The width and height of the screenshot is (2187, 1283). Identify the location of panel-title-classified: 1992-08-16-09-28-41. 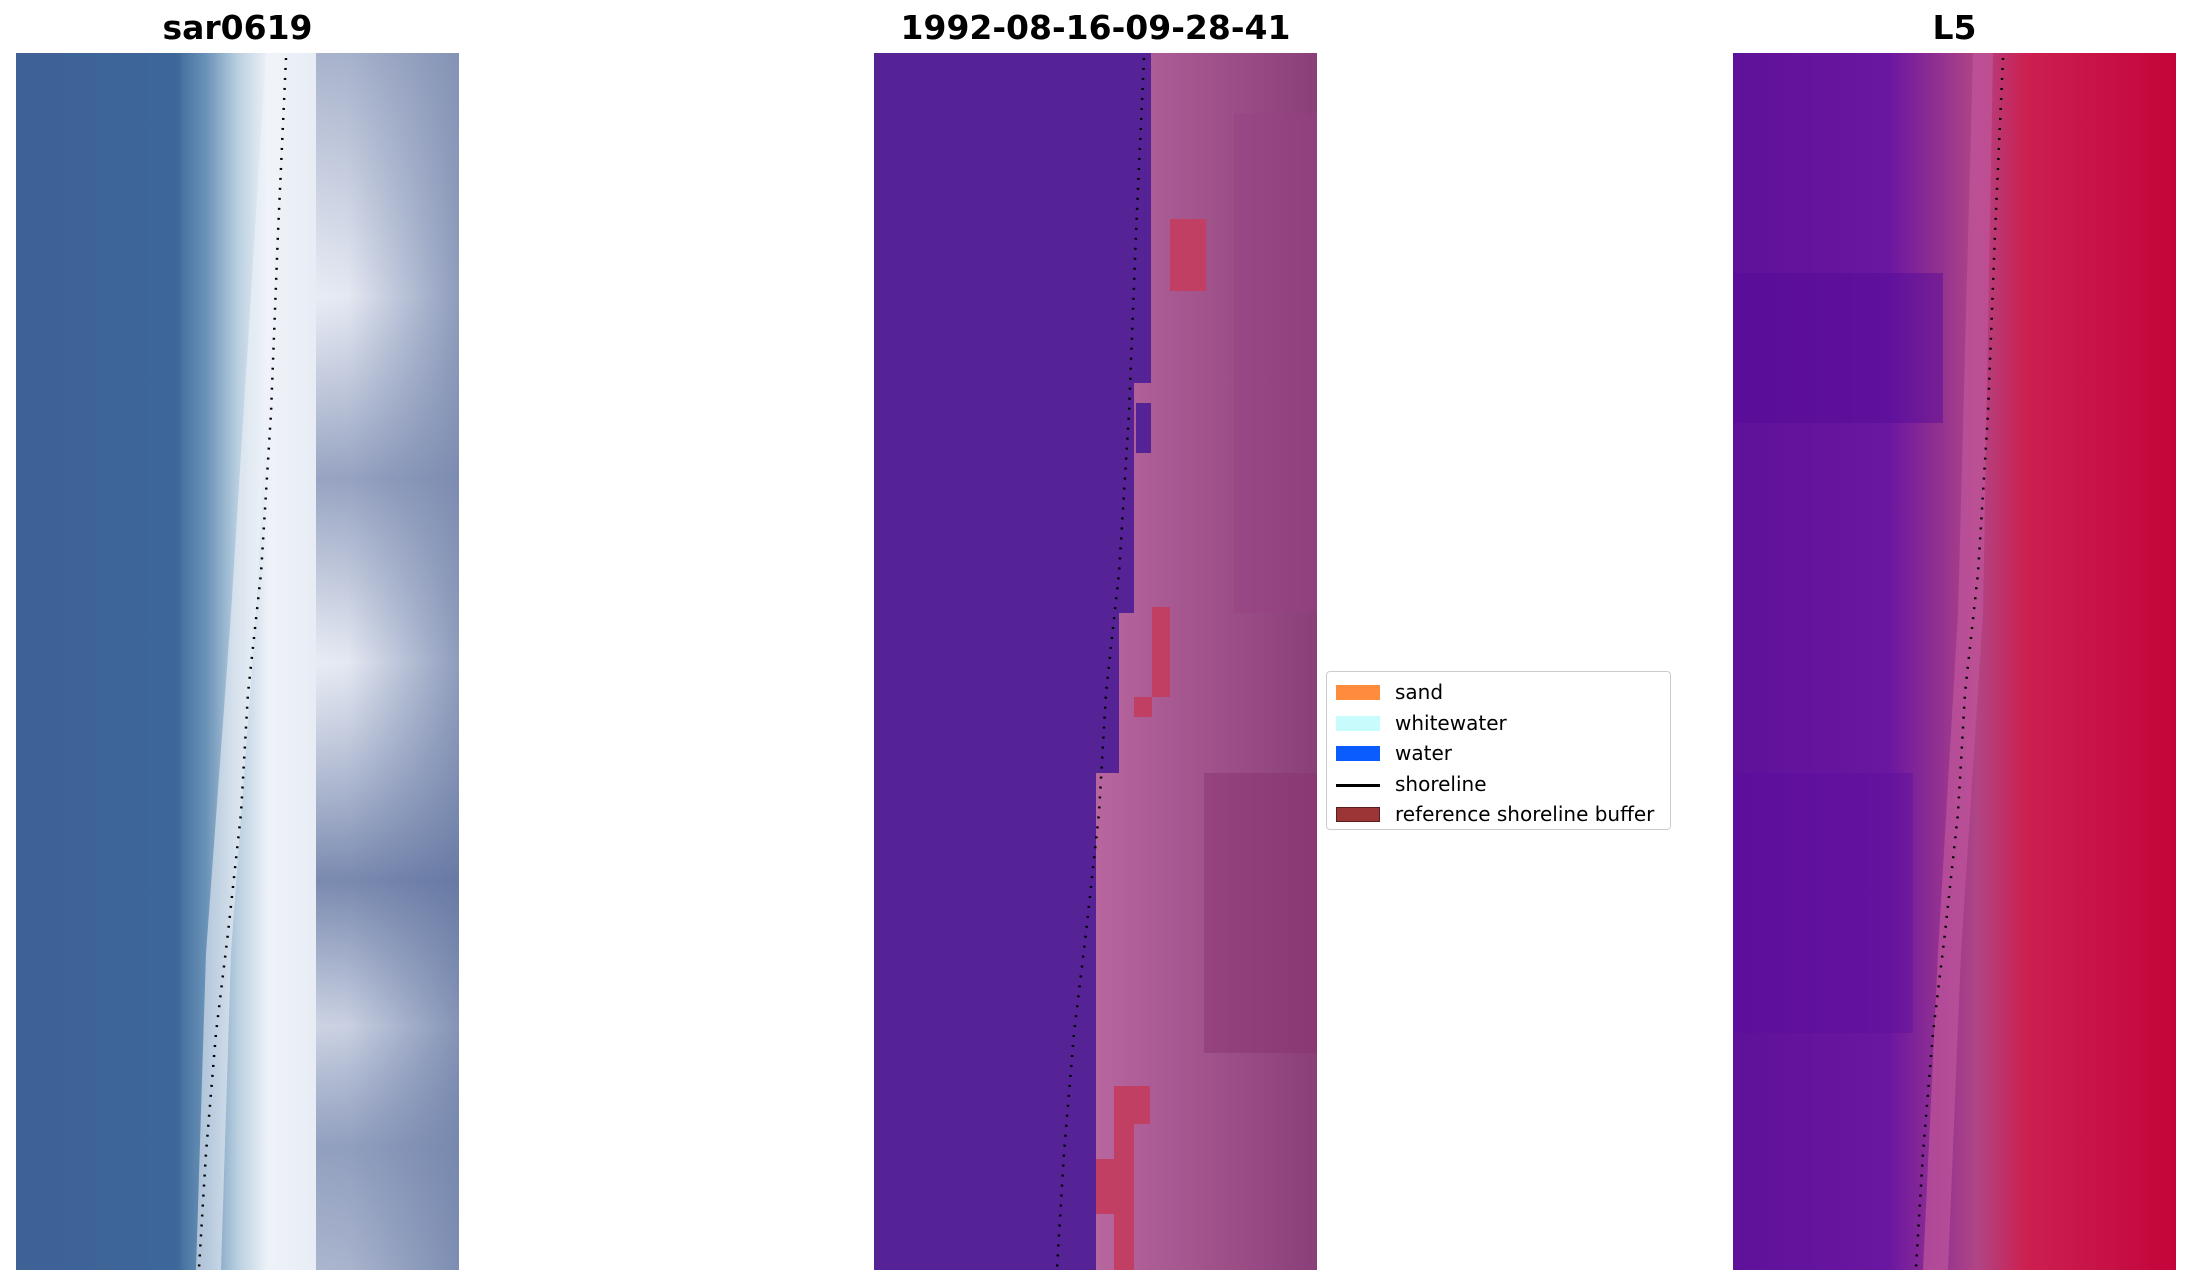
(1095, 27).